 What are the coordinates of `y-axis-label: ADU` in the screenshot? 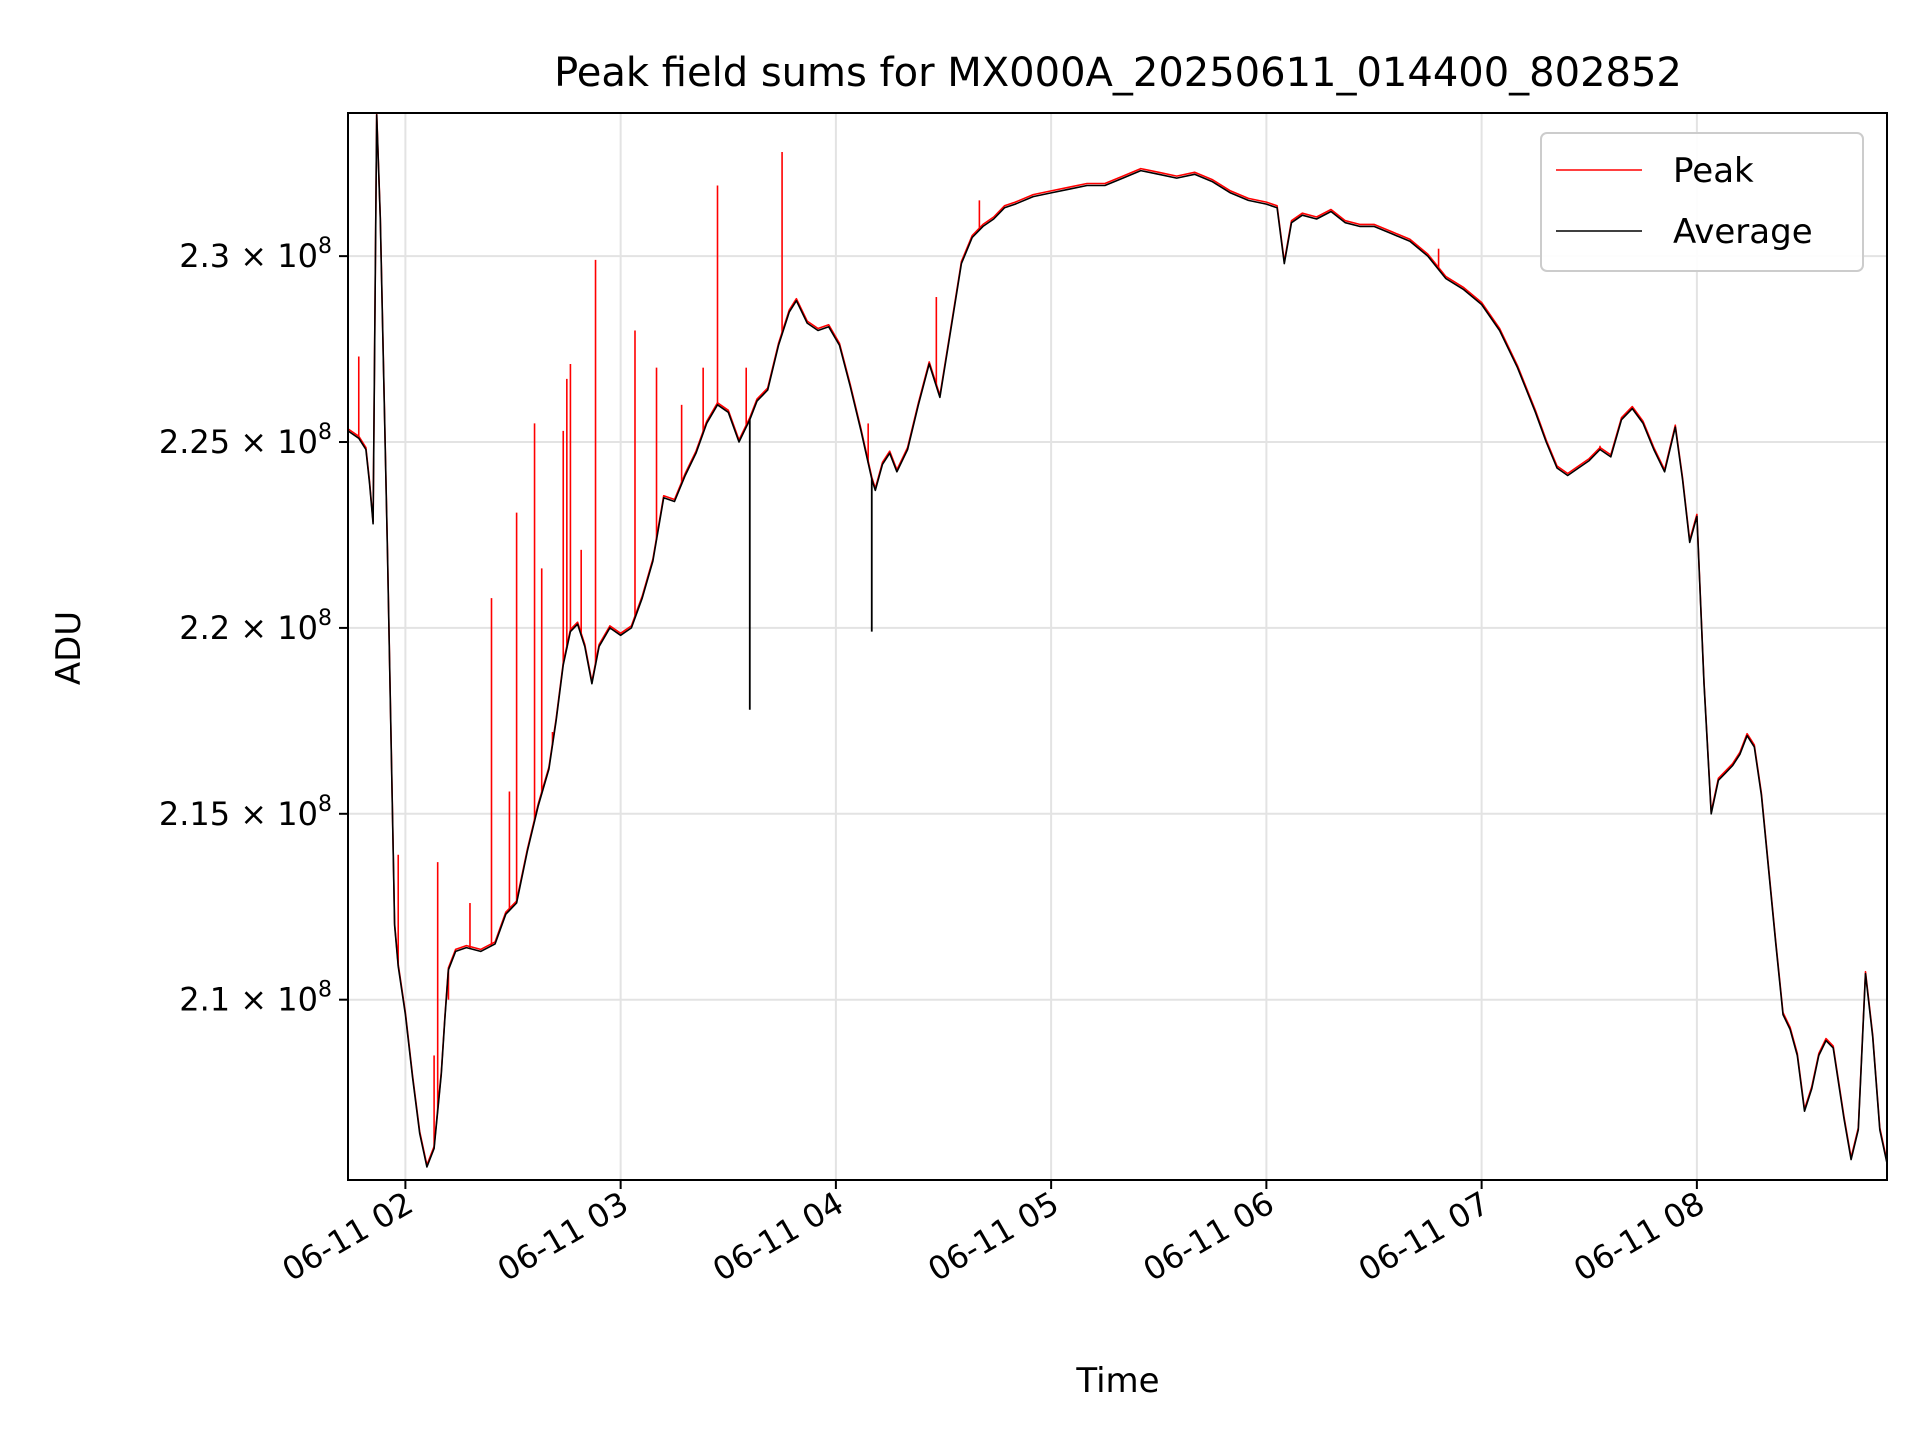 It's located at (69, 648).